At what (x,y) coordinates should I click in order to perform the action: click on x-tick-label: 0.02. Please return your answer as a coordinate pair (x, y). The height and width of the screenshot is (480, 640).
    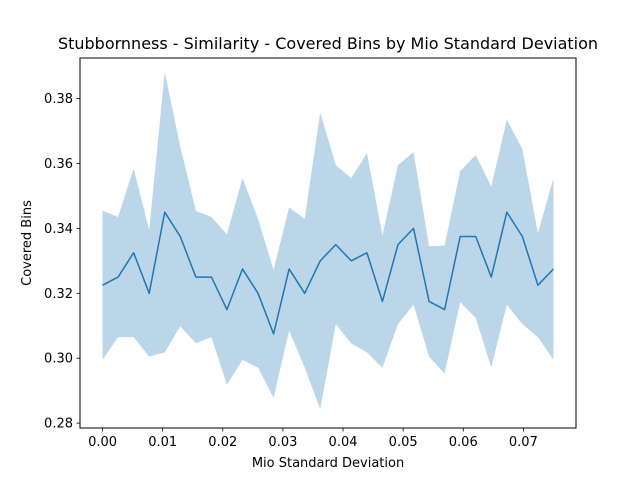
    Looking at the image, I should click on (222, 442).